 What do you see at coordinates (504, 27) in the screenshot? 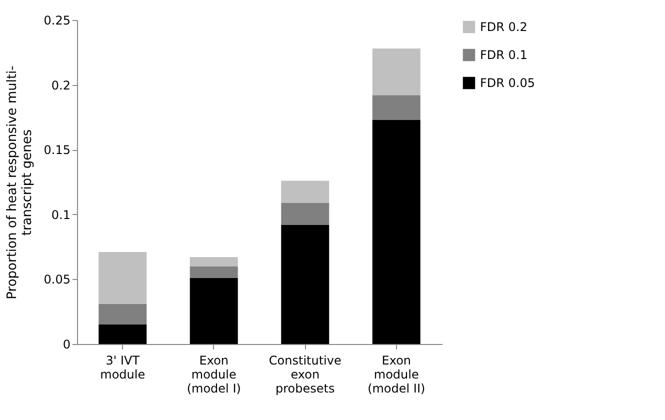
I see `legend-label: FDR 0.2` at bounding box center [504, 27].